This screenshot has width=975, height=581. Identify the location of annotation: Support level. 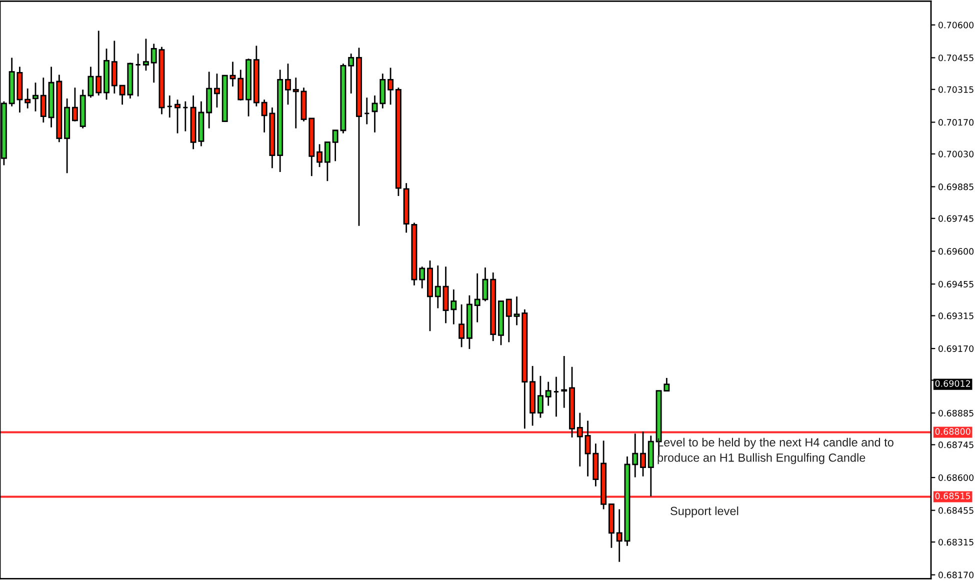
(704, 512).